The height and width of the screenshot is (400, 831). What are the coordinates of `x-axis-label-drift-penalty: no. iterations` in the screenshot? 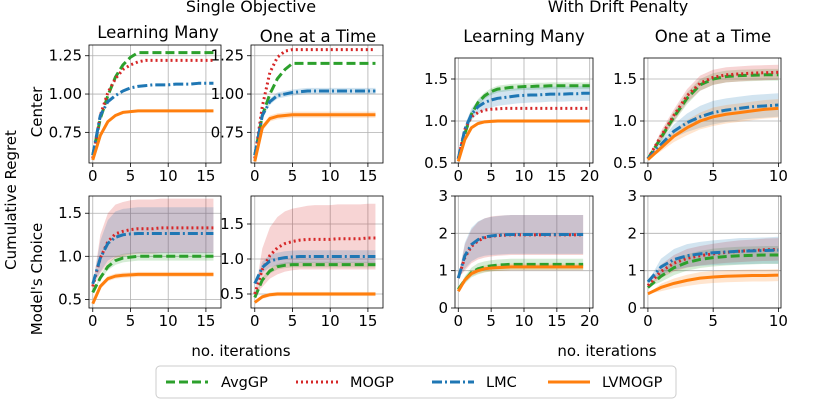 It's located at (606, 351).